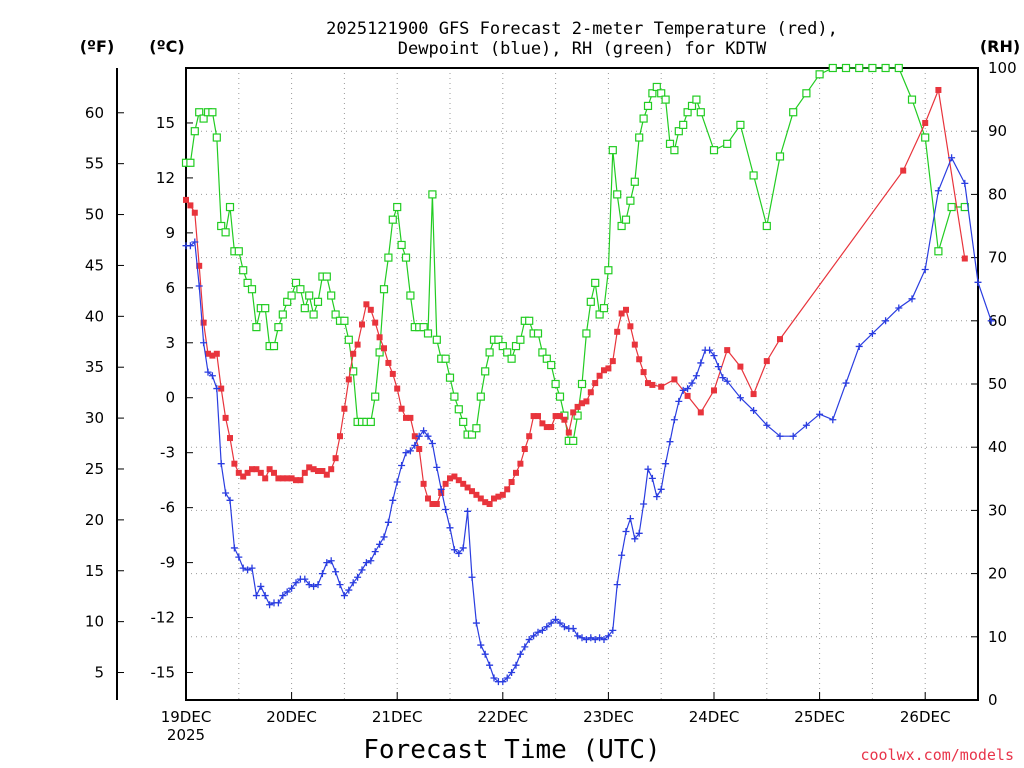  Describe the element at coordinates (997, 447) in the screenshot. I see `rh-tick-label: 40` at that location.